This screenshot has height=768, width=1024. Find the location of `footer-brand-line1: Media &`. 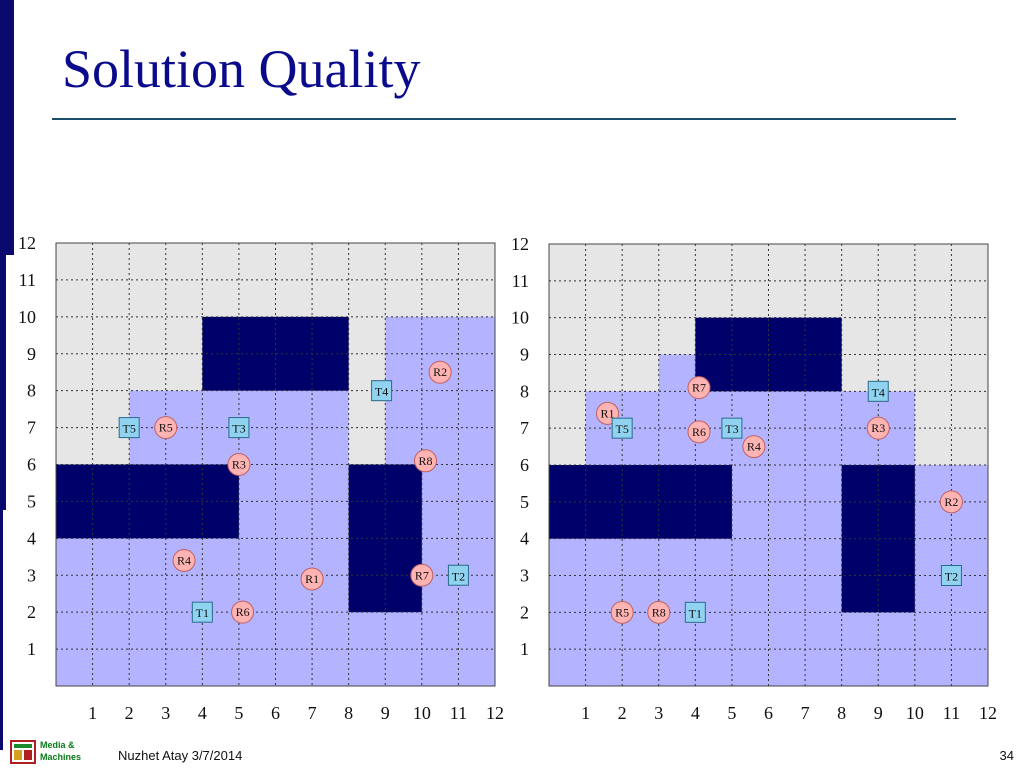

footer-brand-line1: Media & is located at coordinates (57, 745).